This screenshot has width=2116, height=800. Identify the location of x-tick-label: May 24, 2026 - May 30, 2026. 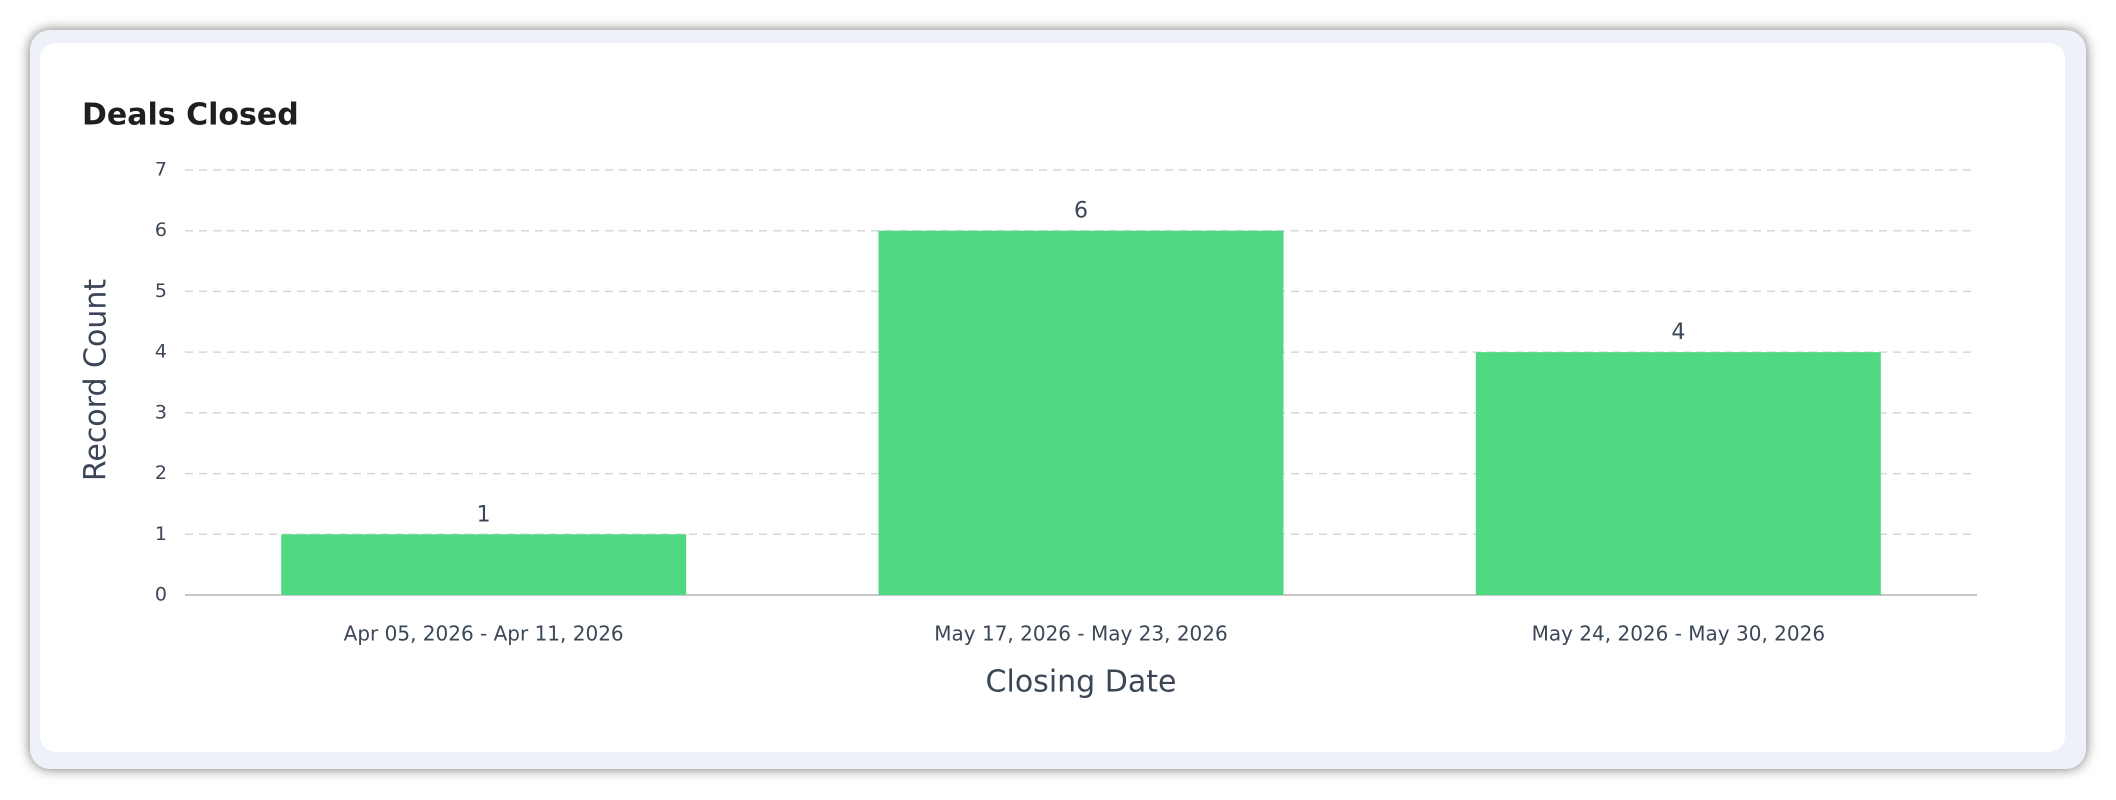
(1678, 634).